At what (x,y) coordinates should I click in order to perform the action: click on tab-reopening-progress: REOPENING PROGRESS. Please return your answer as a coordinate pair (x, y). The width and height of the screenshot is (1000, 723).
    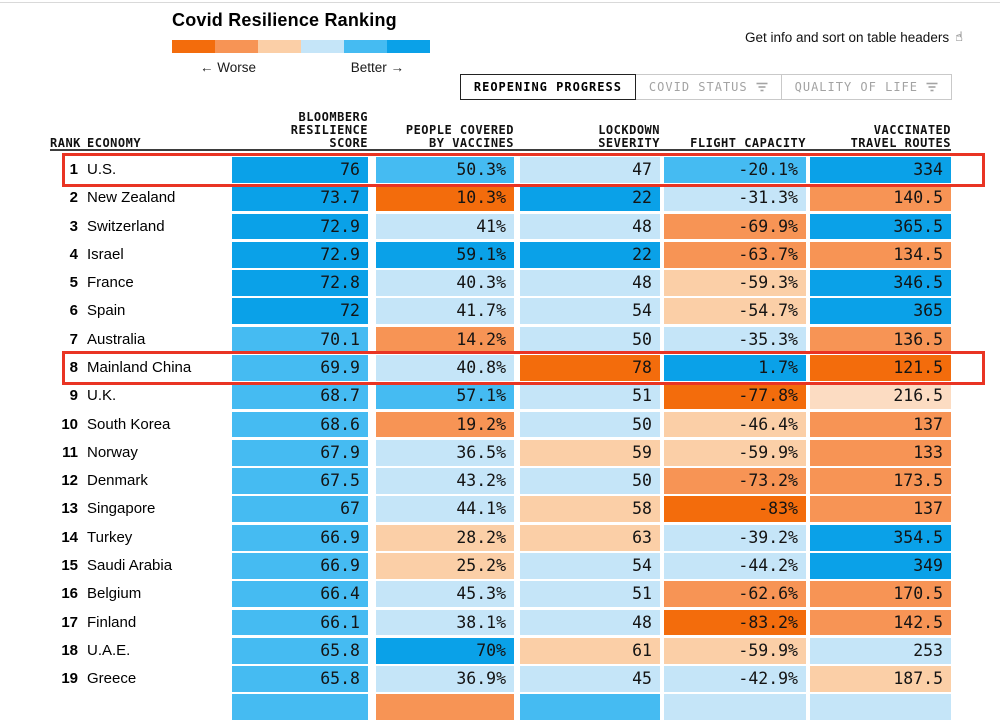
    Looking at the image, I should click on (547, 87).